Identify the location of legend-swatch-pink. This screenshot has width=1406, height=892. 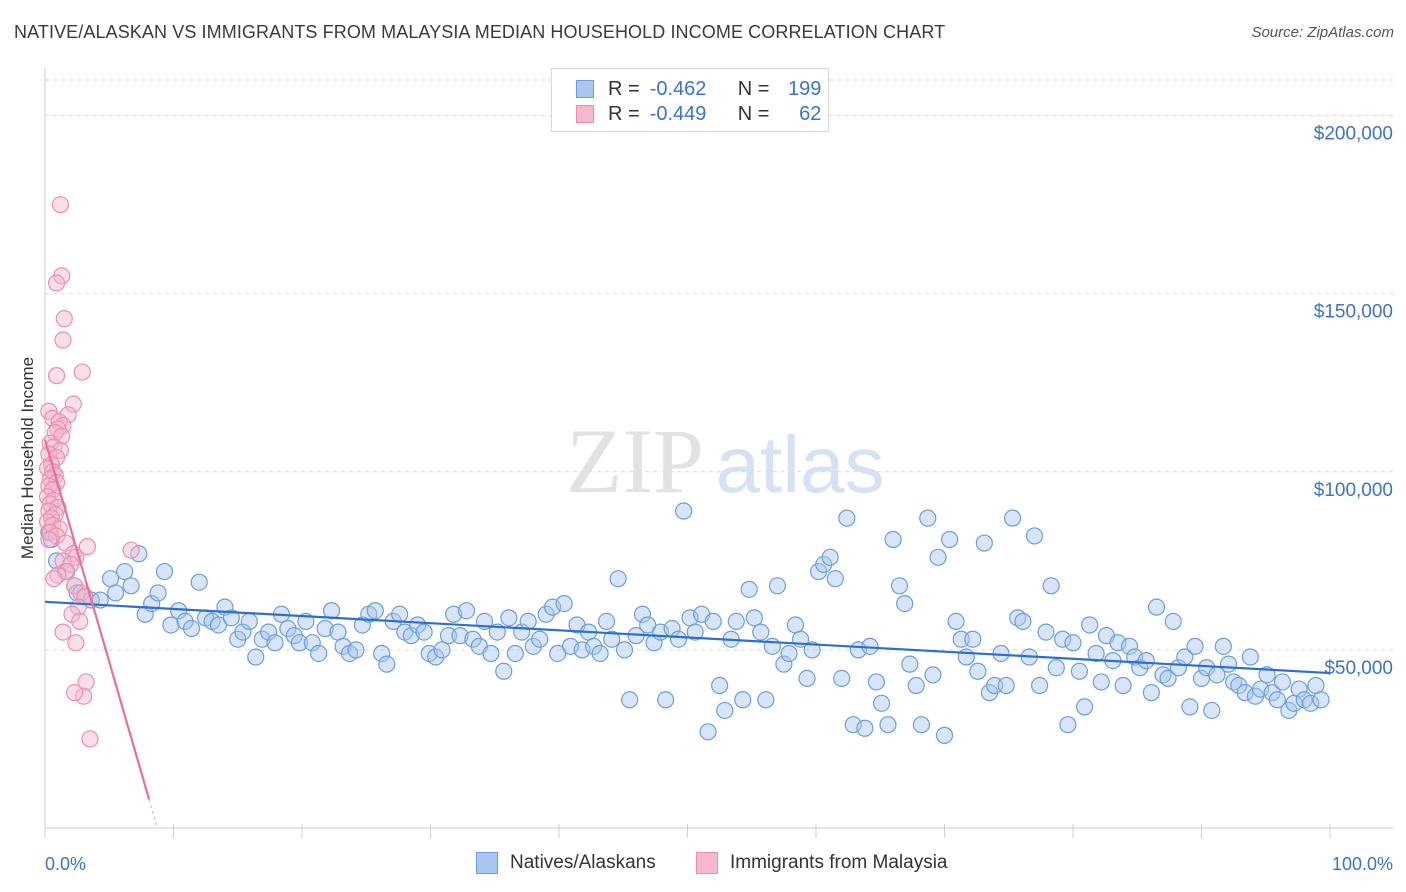
(585, 114).